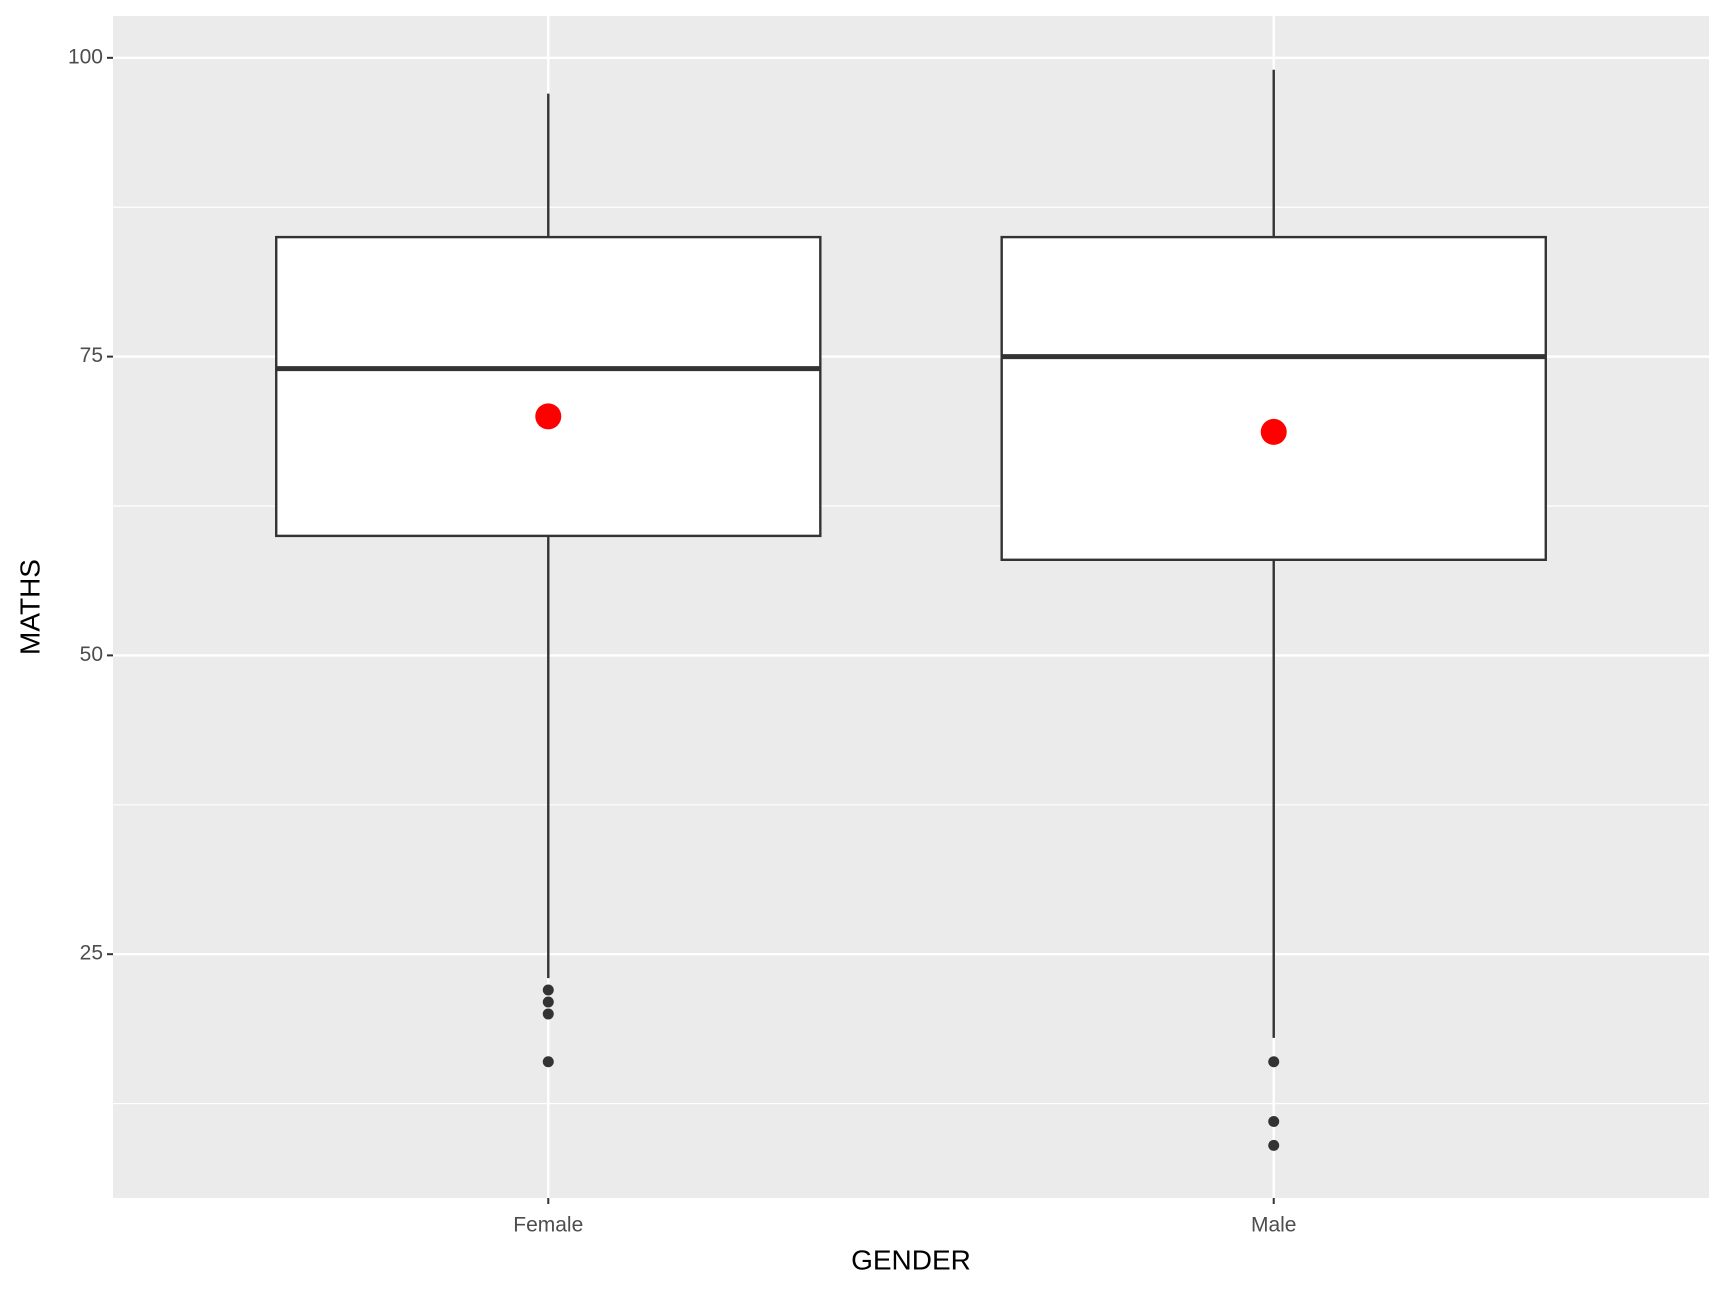 This screenshot has width=1728, height=1296. Describe the element at coordinates (911, 1259) in the screenshot. I see `x-axis-title: GENDER` at that location.